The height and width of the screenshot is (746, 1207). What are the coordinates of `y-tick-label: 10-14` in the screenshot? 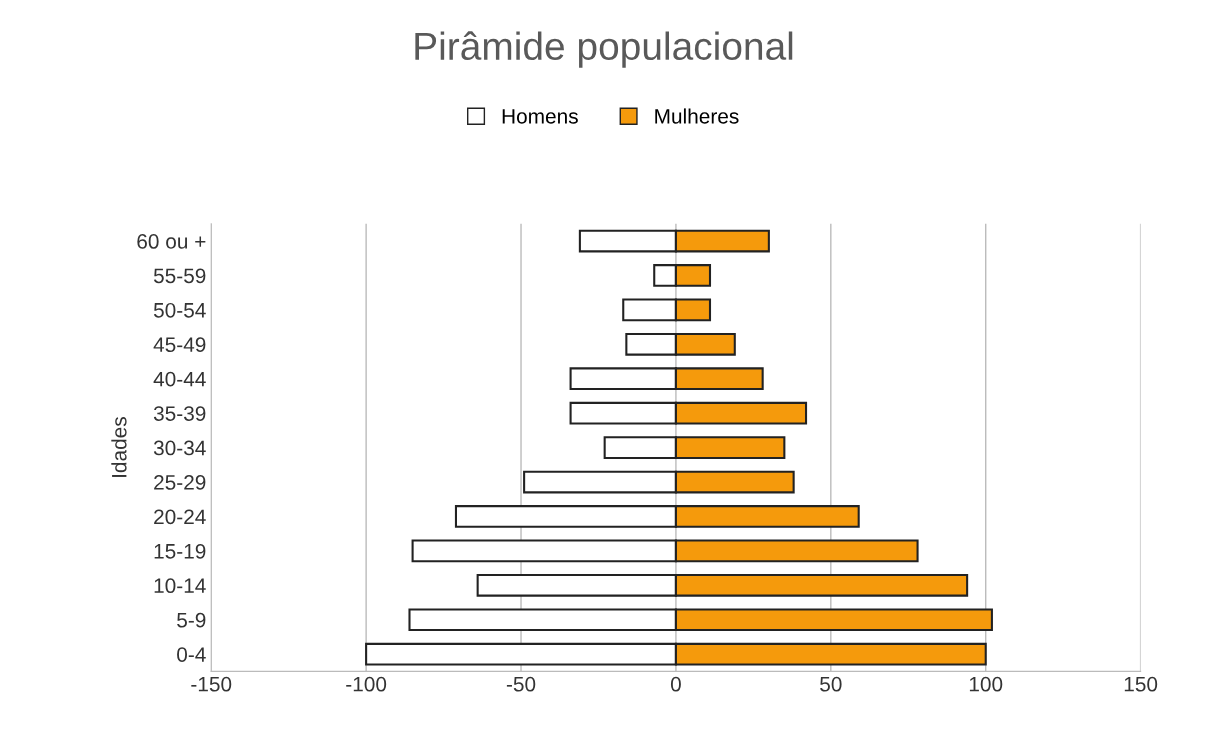 It's located at (180, 586).